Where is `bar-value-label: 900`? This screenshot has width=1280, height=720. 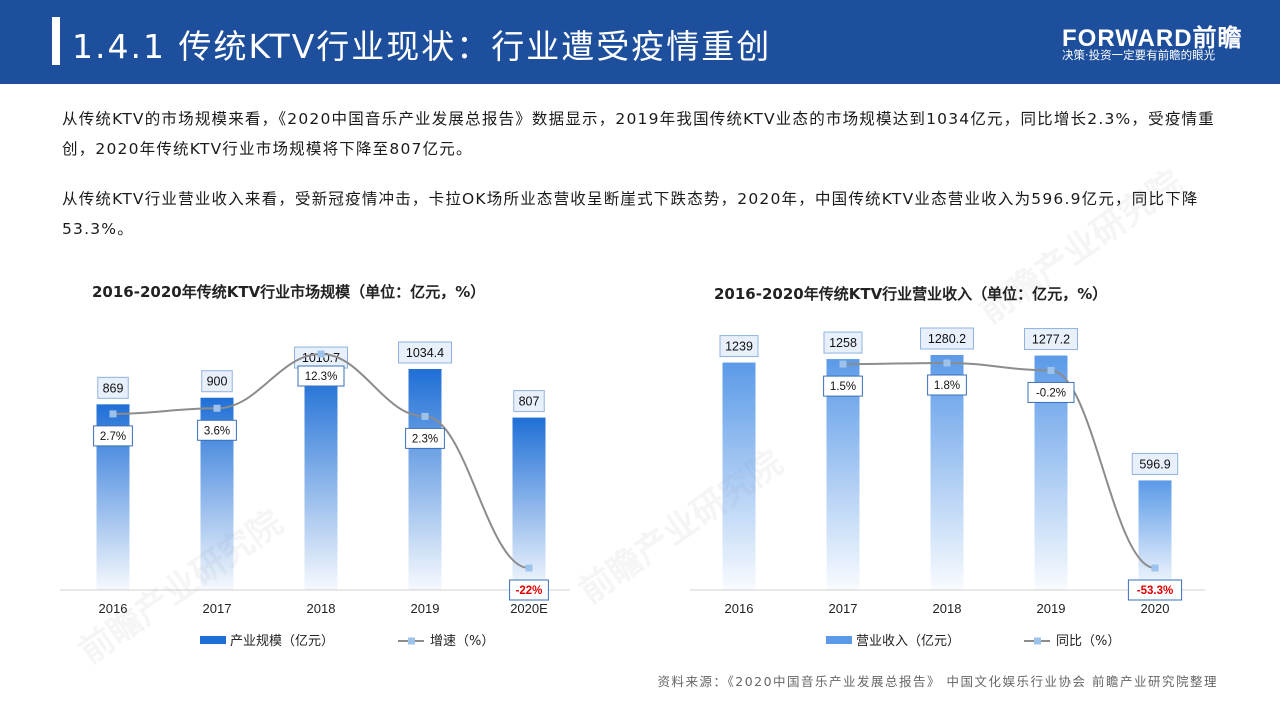 bar-value-label: 900 is located at coordinates (217, 382).